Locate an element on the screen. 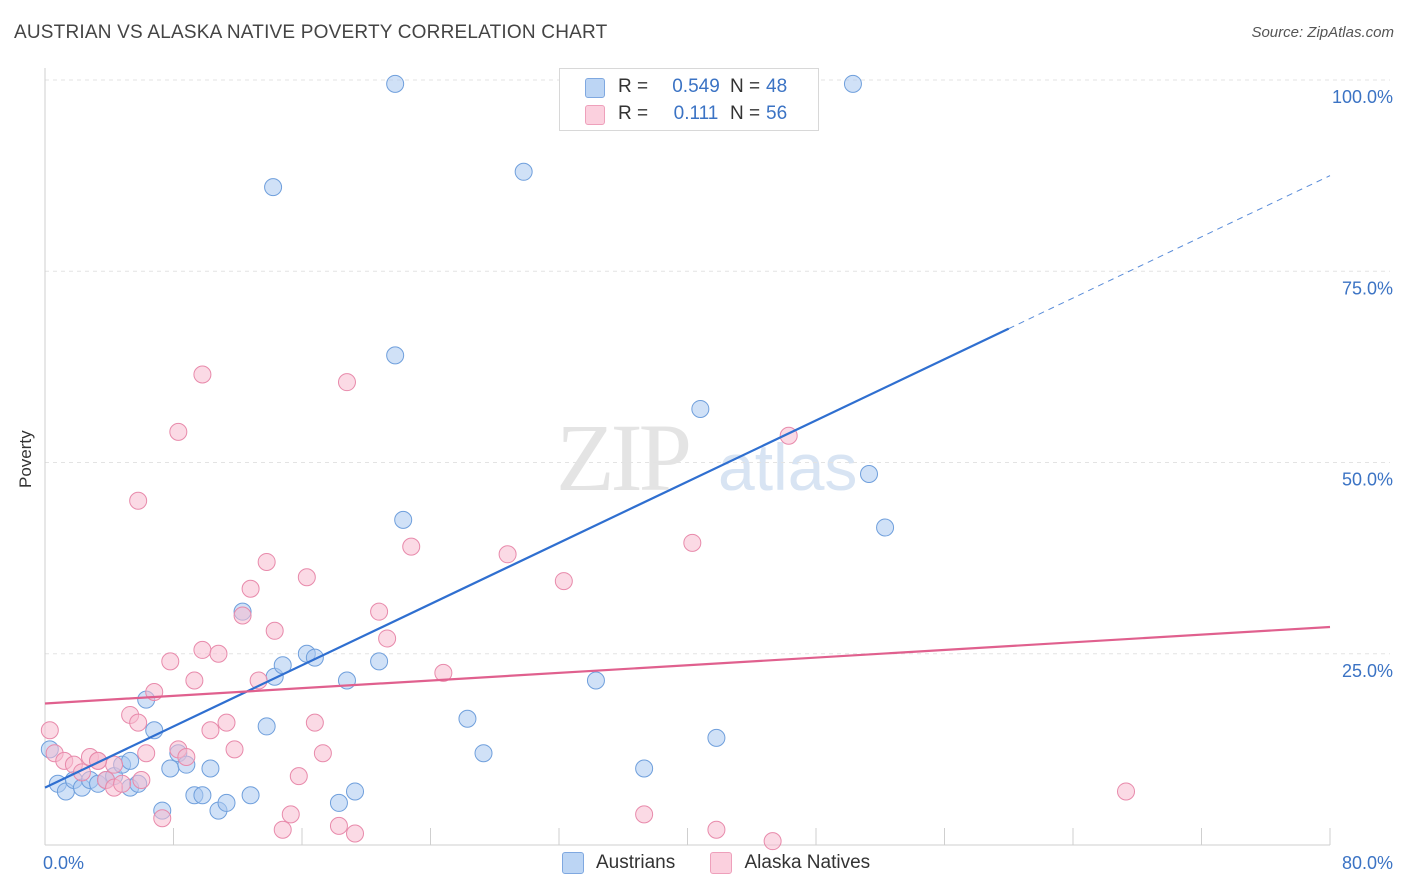  n-value: 56 is located at coordinates (777, 113).